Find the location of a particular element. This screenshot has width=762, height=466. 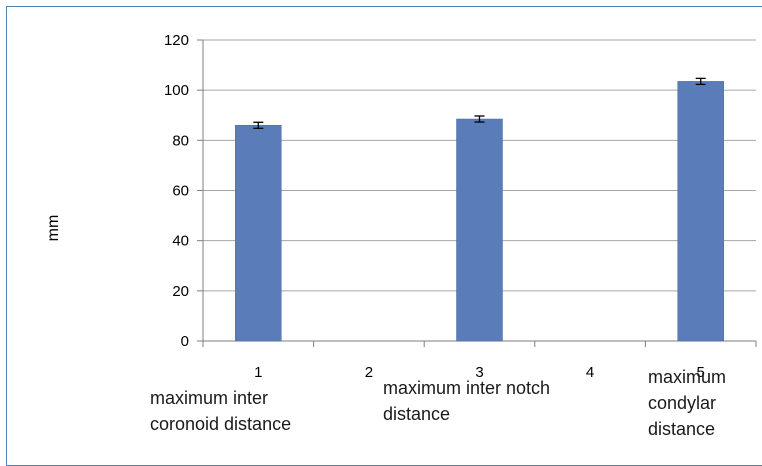

x-tick-label: 5 is located at coordinates (701, 372).